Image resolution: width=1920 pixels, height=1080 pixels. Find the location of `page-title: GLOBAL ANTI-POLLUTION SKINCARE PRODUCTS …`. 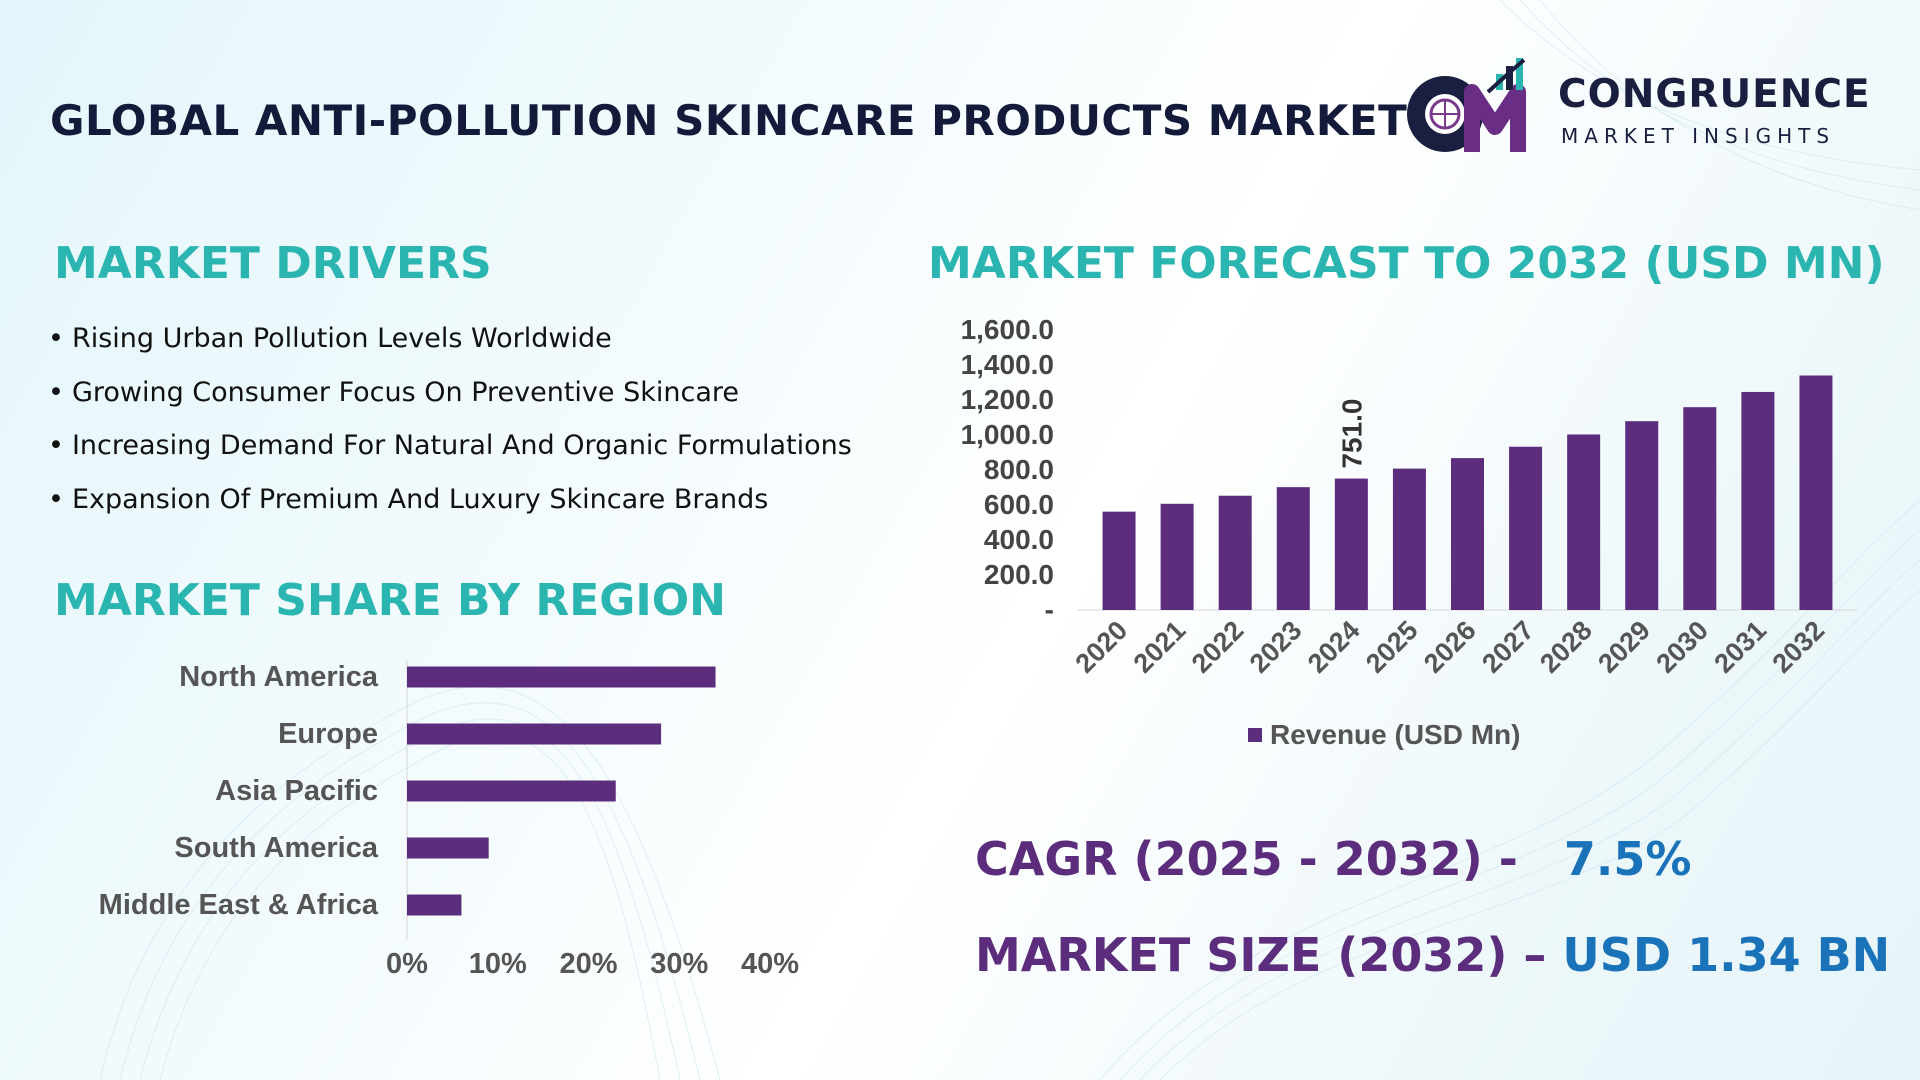

page-title: GLOBAL ANTI-POLLUTION SKINCARE PRODUCTS … is located at coordinates (729, 120).